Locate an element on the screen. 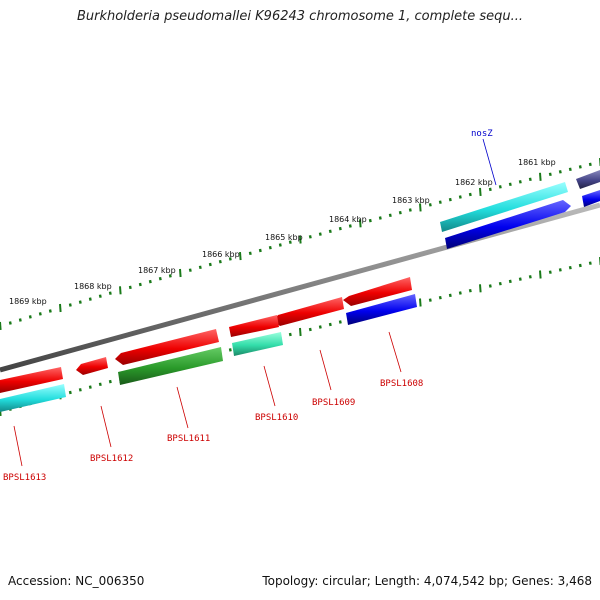 The height and width of the screenshot is (600, 600). accession-label: Accession: is located at coordinates (40, 581).